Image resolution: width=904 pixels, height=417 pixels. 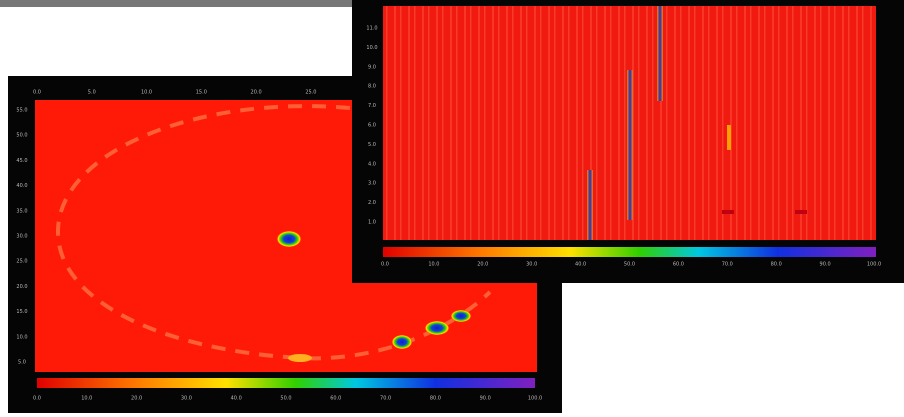 What do you see at coordinates (372, 164) in the screenshot?
I see `tick-label: 4.0` at bounding box center [372, 164].